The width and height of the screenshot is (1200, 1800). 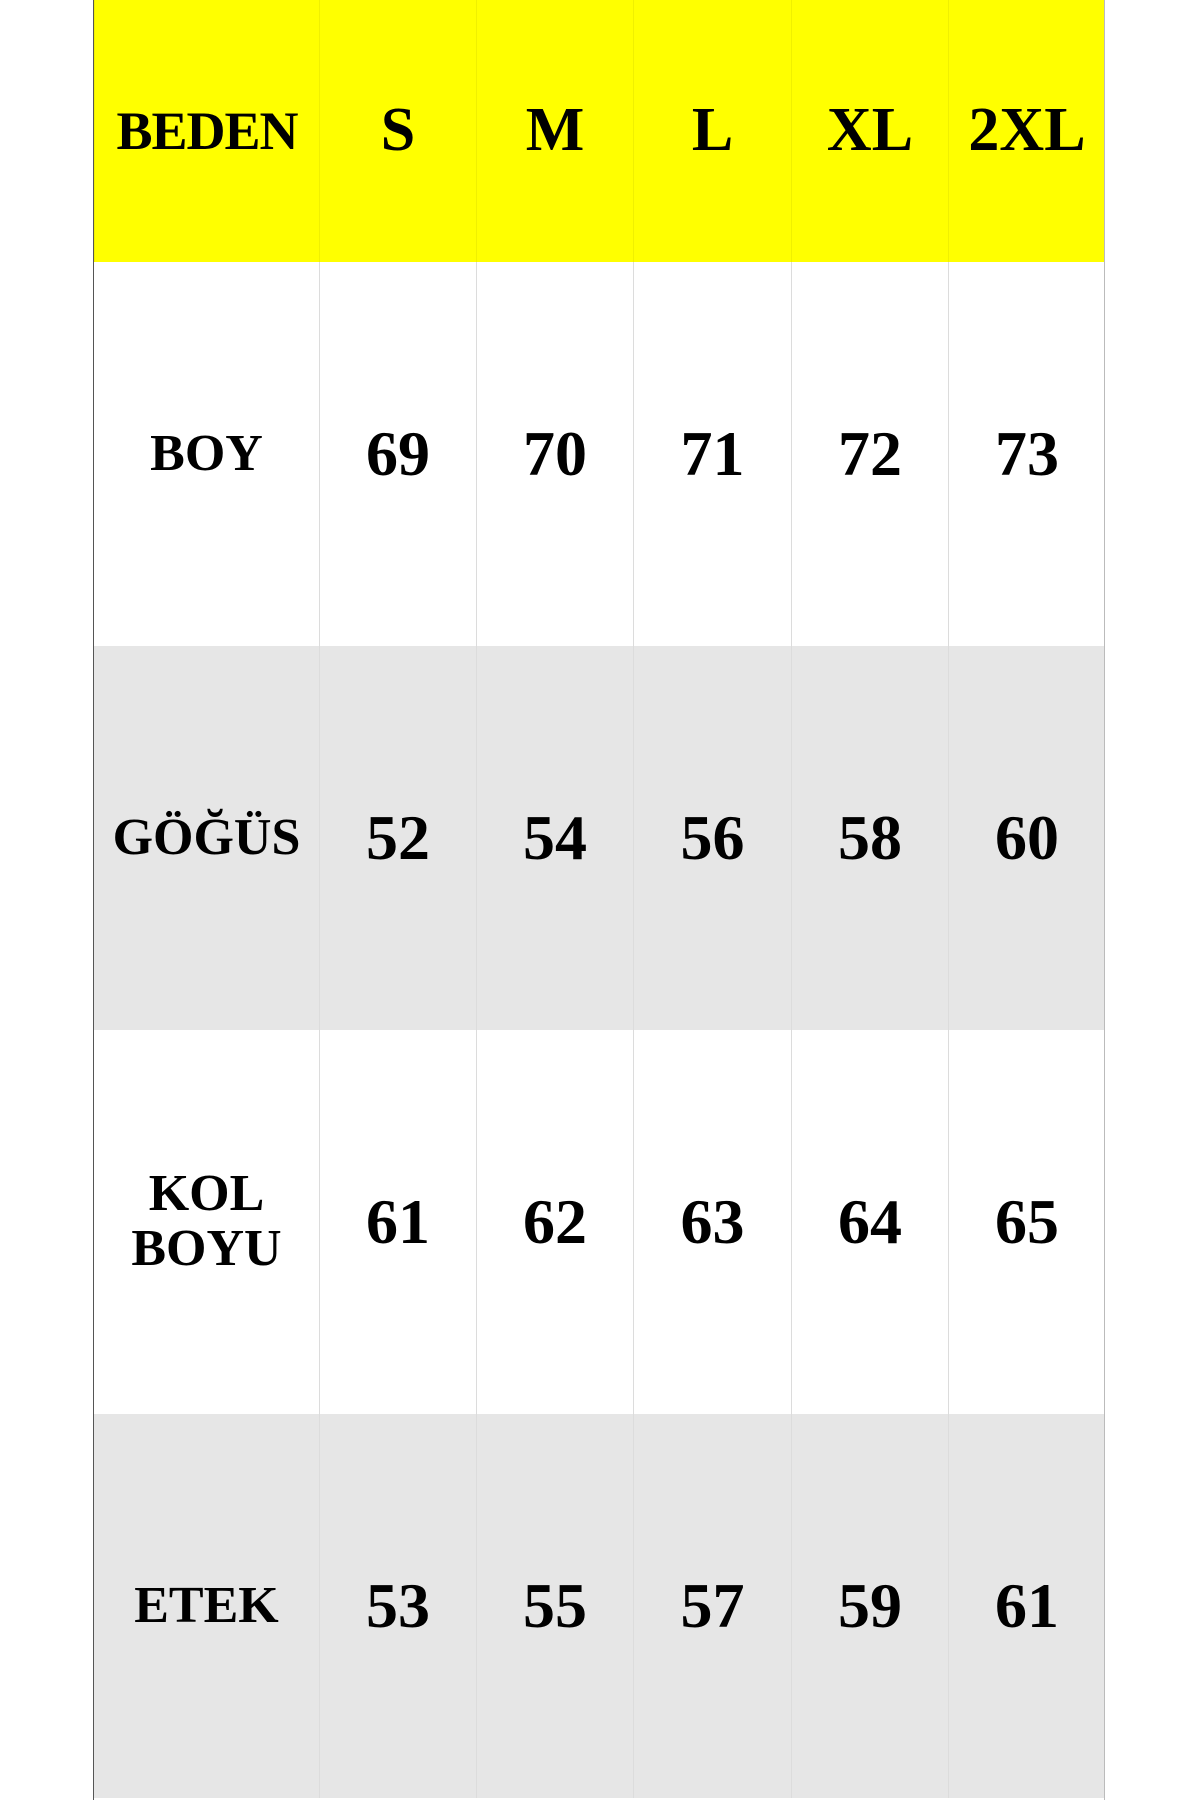 I want to click on value-cell: 54, so click(x=554, y=838).